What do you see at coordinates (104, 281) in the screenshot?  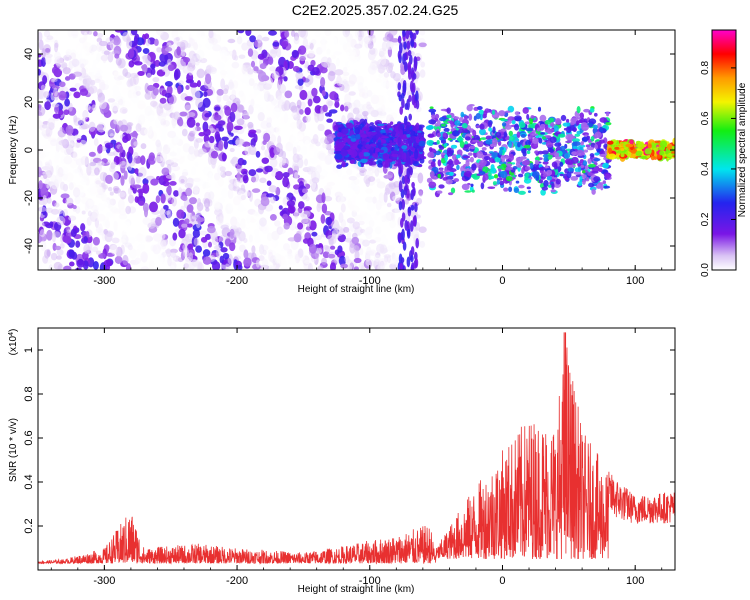 I see `spectrogram-x-tick-label: -300` at bounding box center [104, 281].